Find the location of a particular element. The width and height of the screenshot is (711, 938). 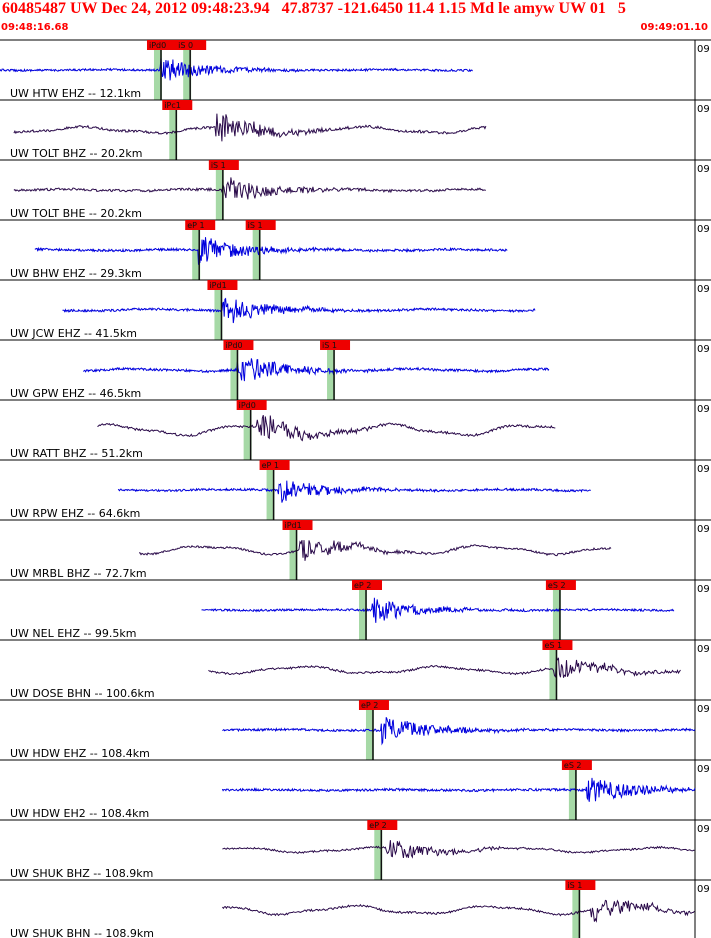

trace-panel: 09 iPd1 UW MRBL BHZ -- 72.7km is located at coordinates (355, 549).